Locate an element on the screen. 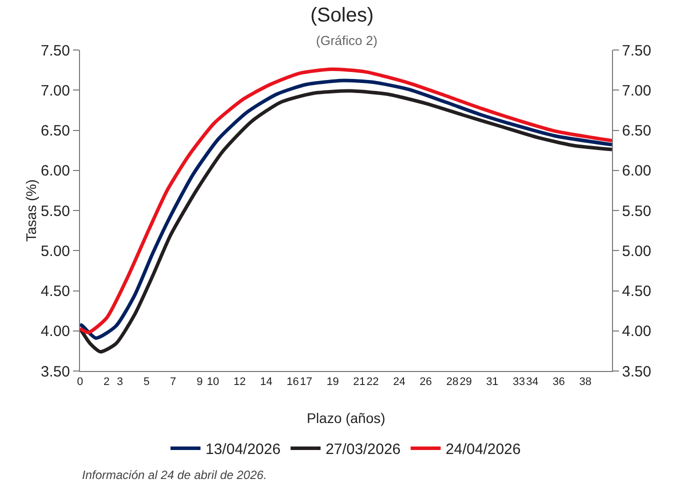  x-tick-label: 16 is located at coordinates (292, 382).